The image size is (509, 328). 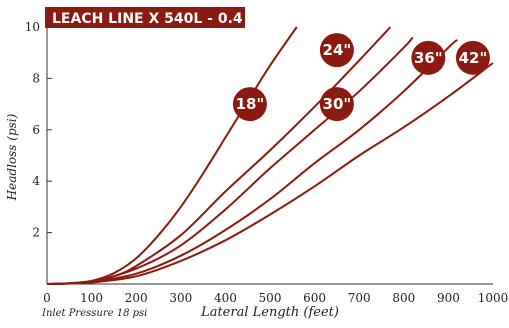 I want to click on badge-text: 24", so click(x=337, y=50).